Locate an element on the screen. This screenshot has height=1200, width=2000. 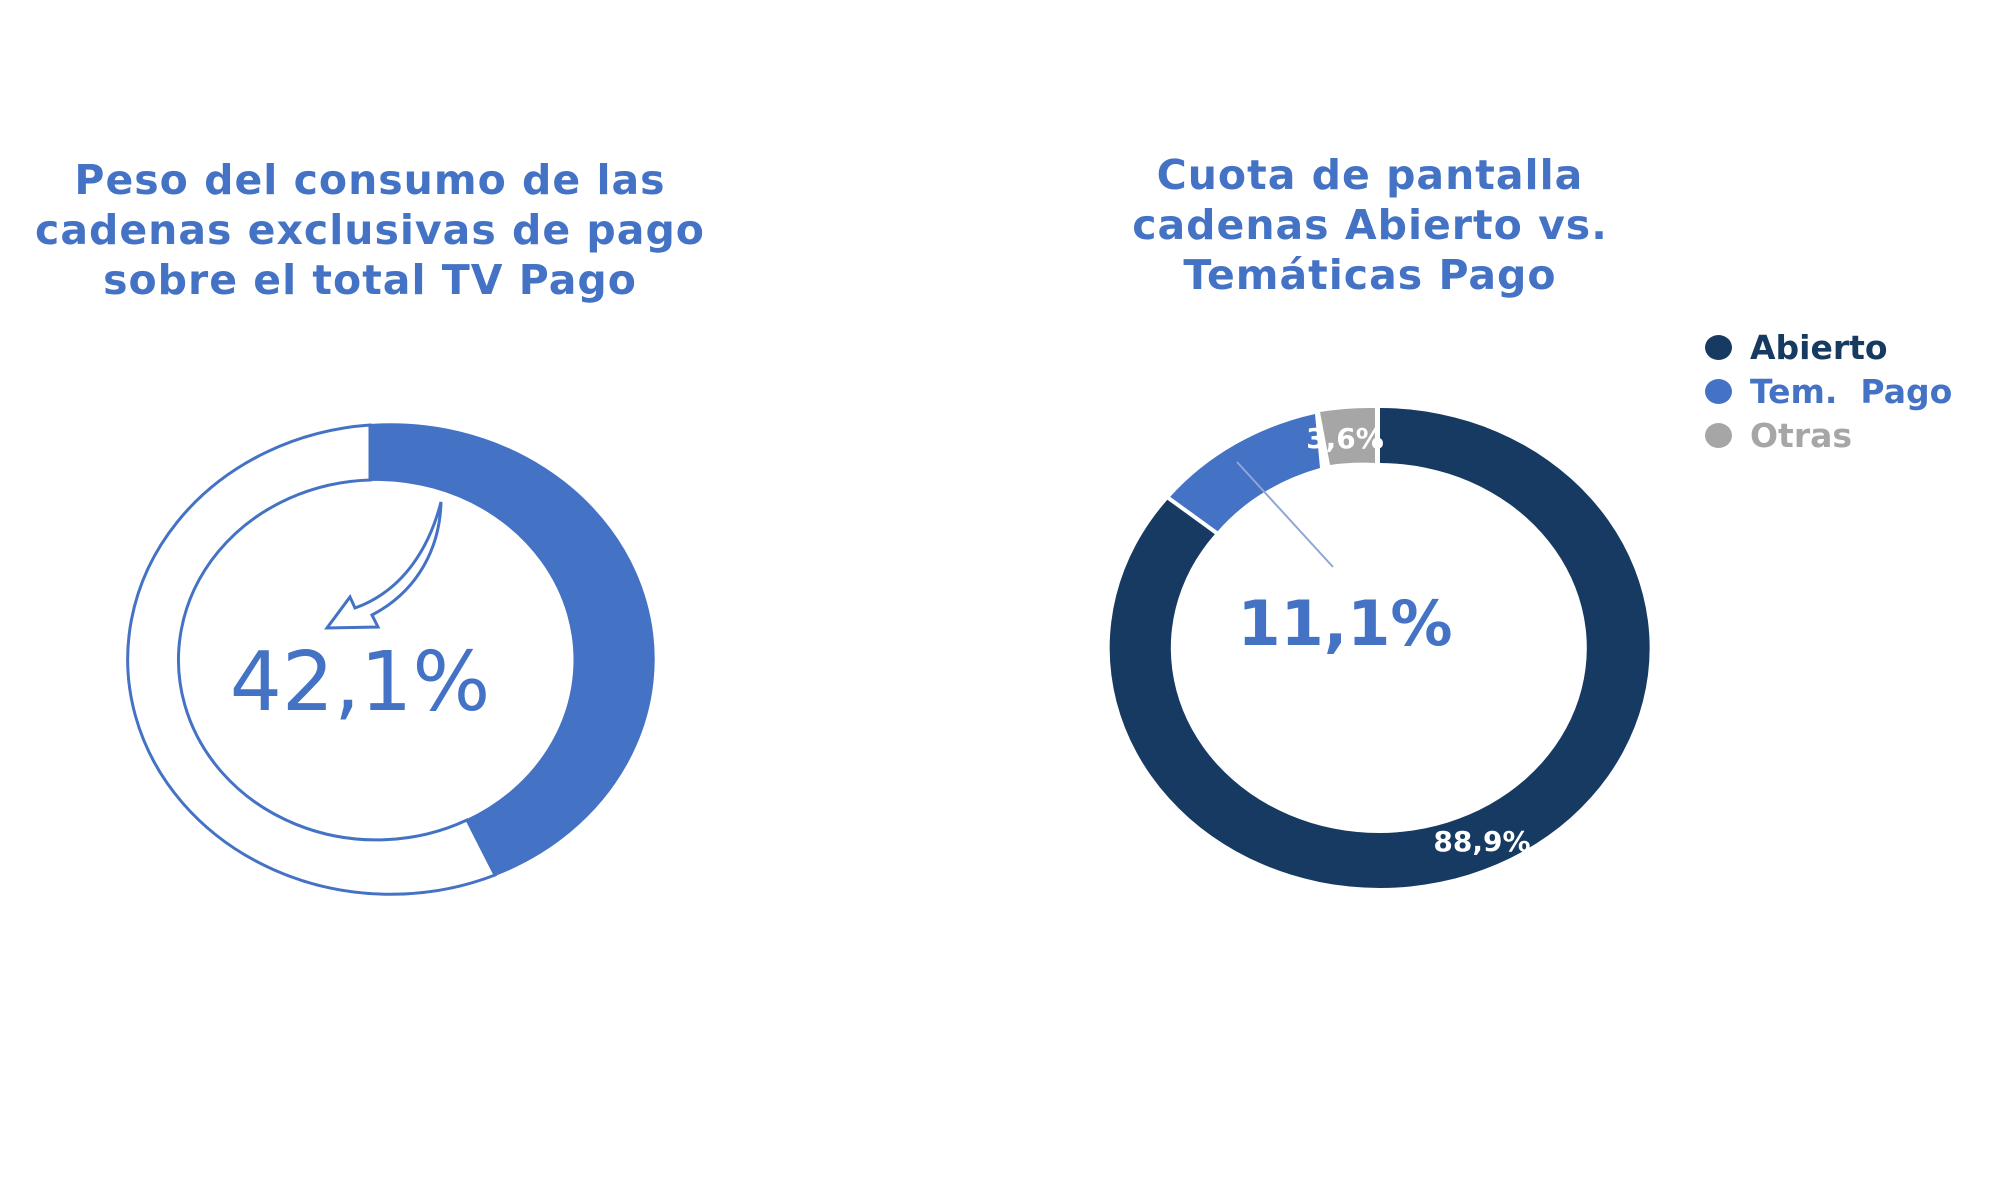
tem-pago-center-label: 11,1% is located at coordinates (1344, 623).